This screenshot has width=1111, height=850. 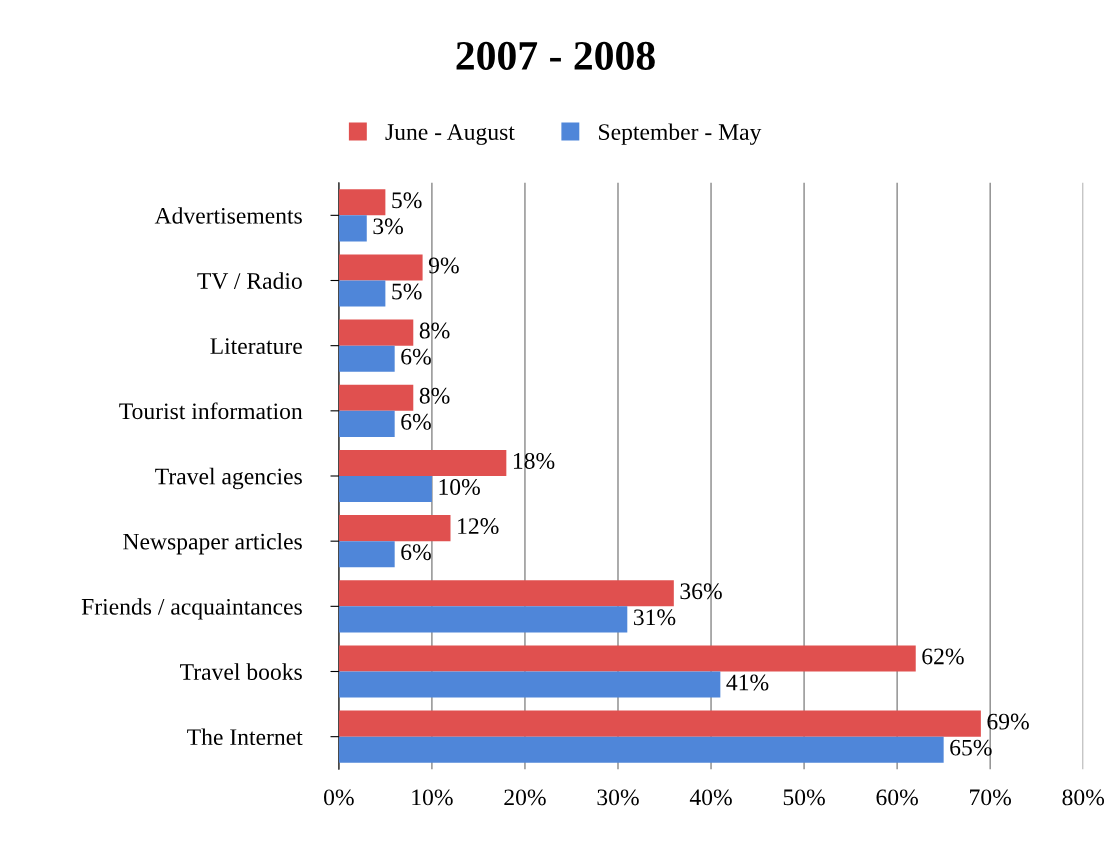 What do you see at coordinates (534, 460) in the screenshot?
I see `data-label: 18%` at bounding box center [534, 460].